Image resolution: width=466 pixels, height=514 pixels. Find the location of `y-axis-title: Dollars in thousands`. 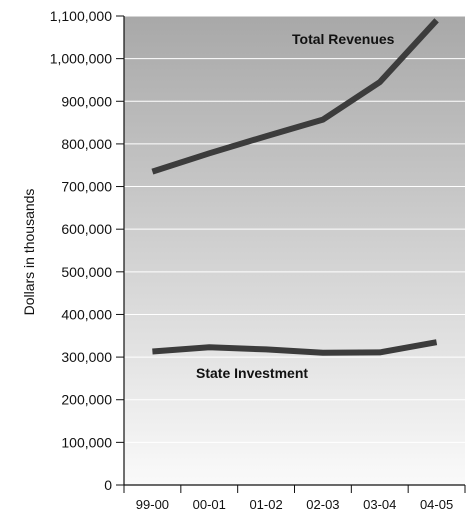

y-axis-title: Dollars in thousands is located at coordinates (29, 252).